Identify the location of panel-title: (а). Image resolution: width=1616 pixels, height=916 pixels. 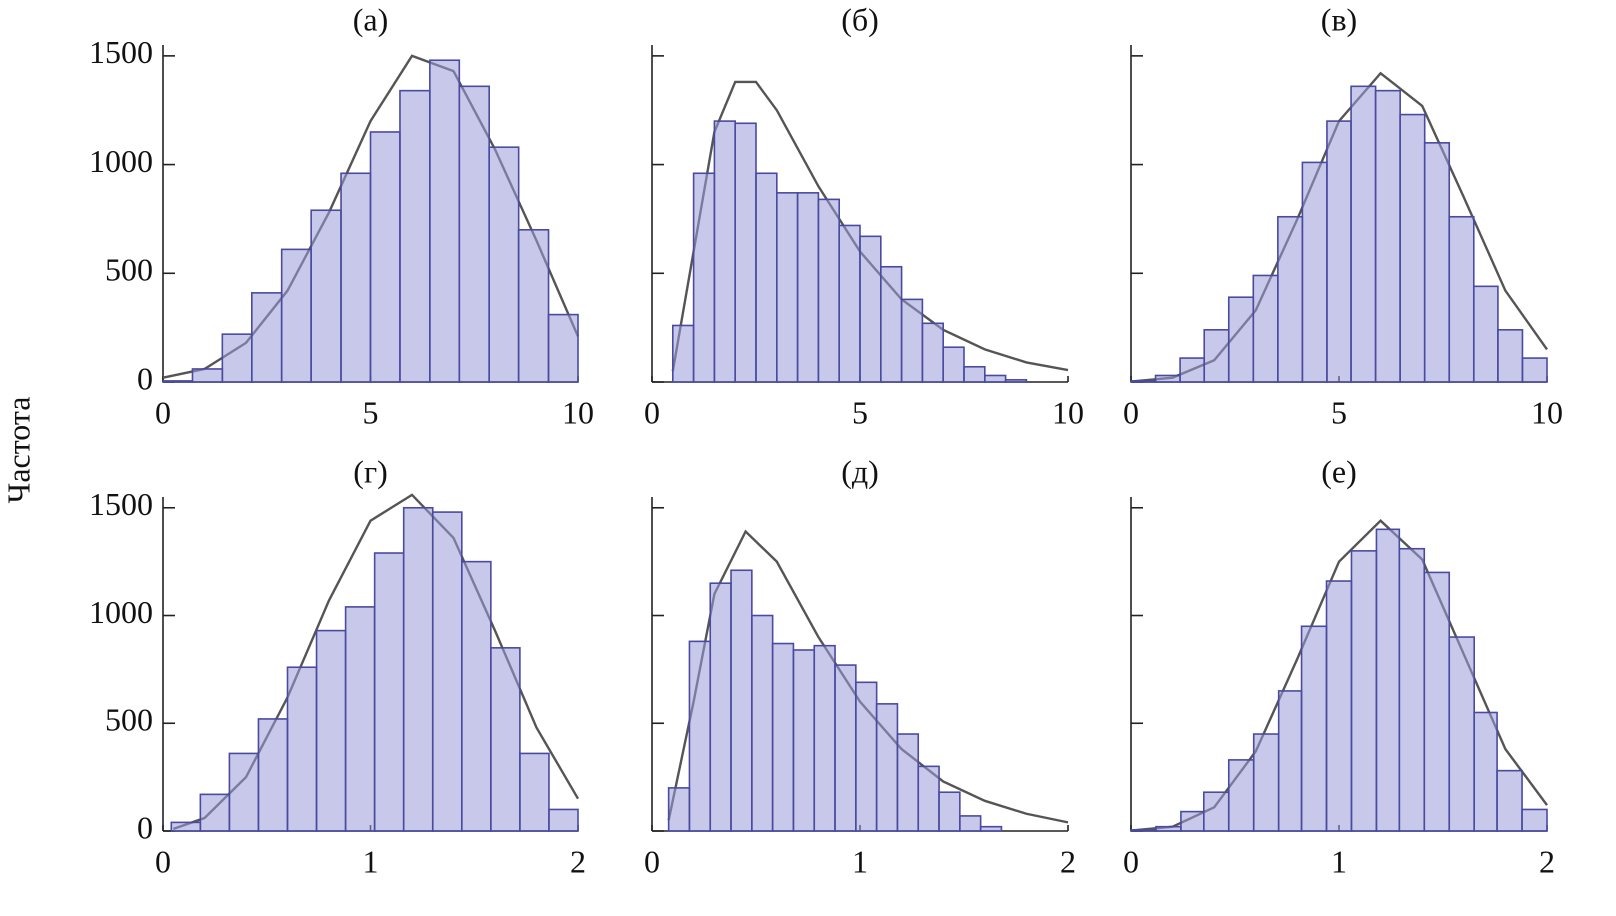
(371, 19).